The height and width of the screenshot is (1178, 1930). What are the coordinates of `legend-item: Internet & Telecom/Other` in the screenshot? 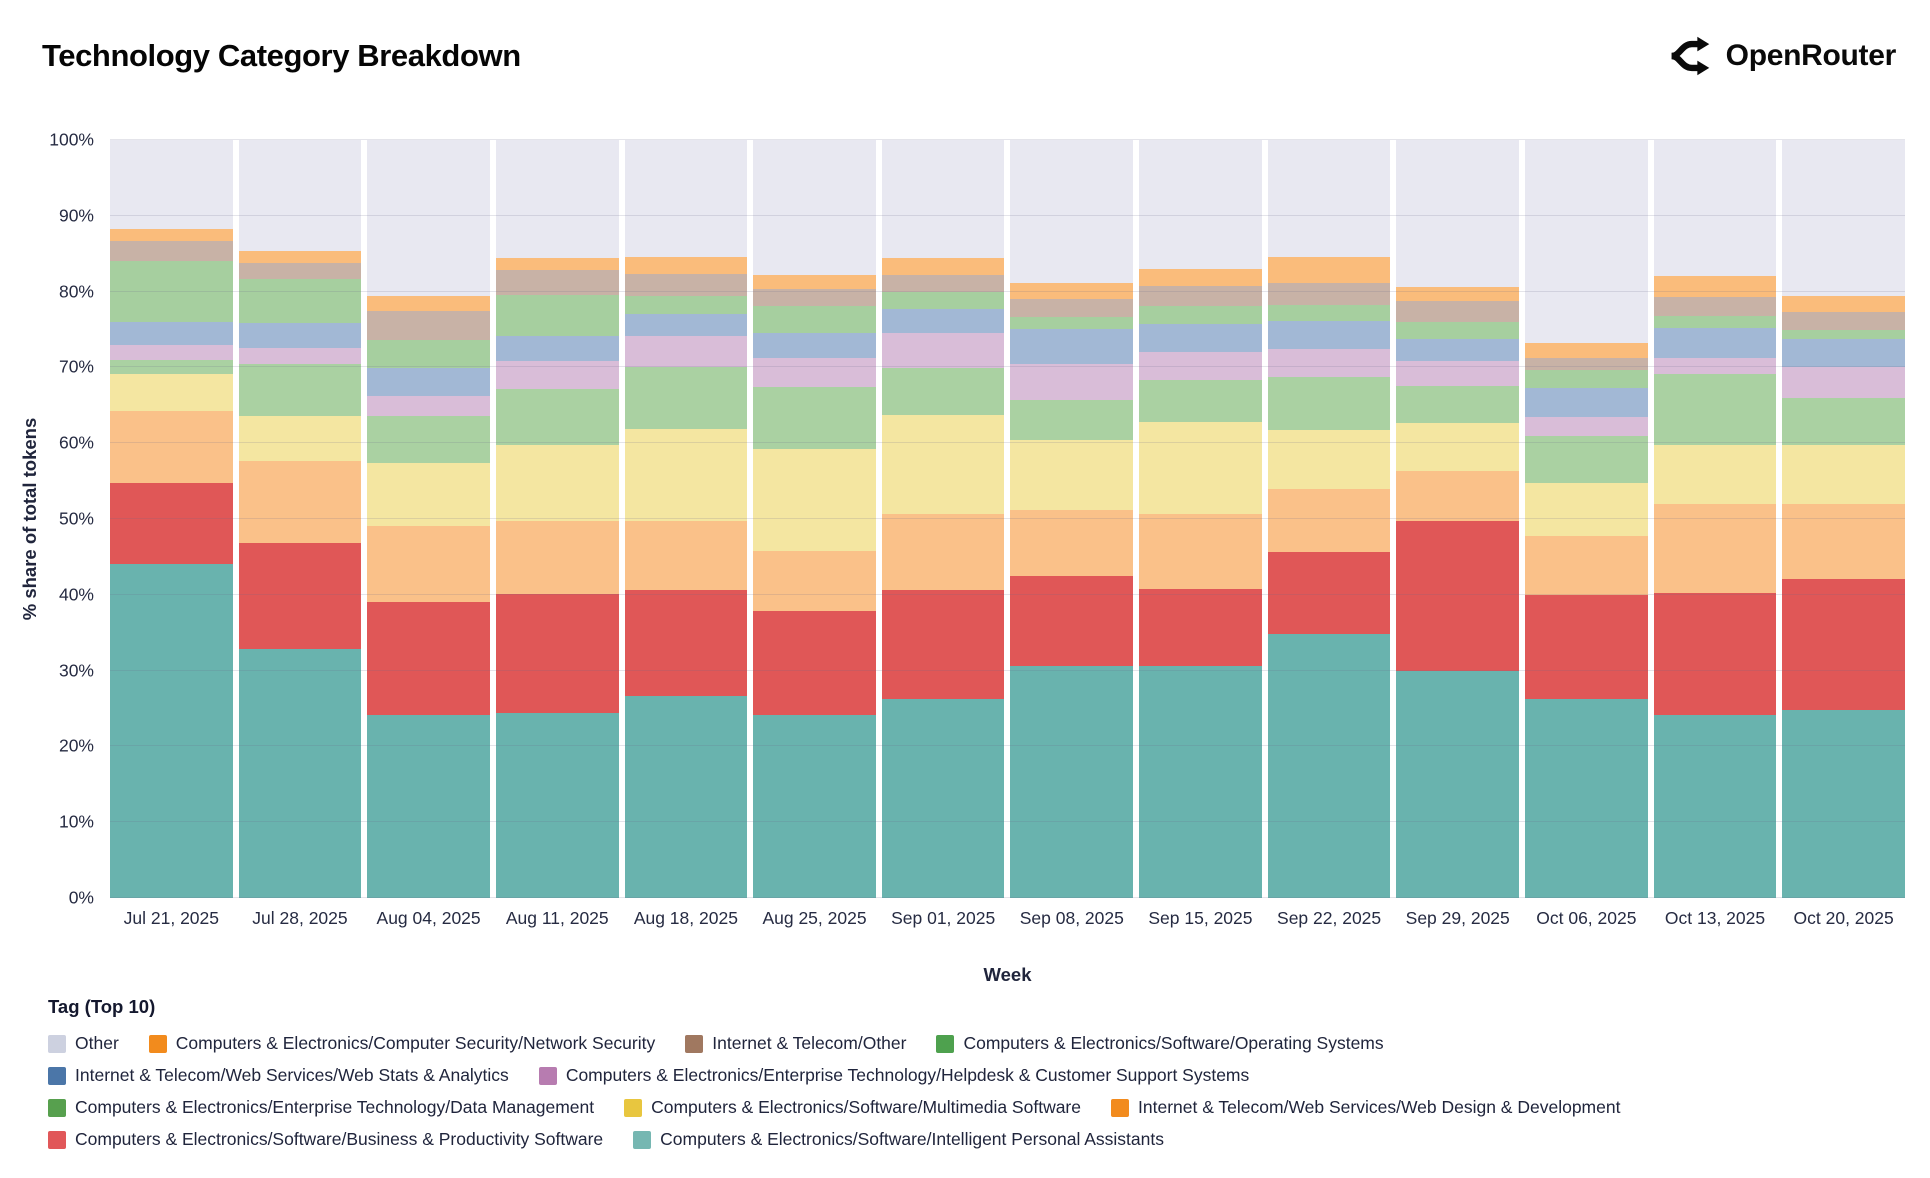 It's located at (795, 1043).